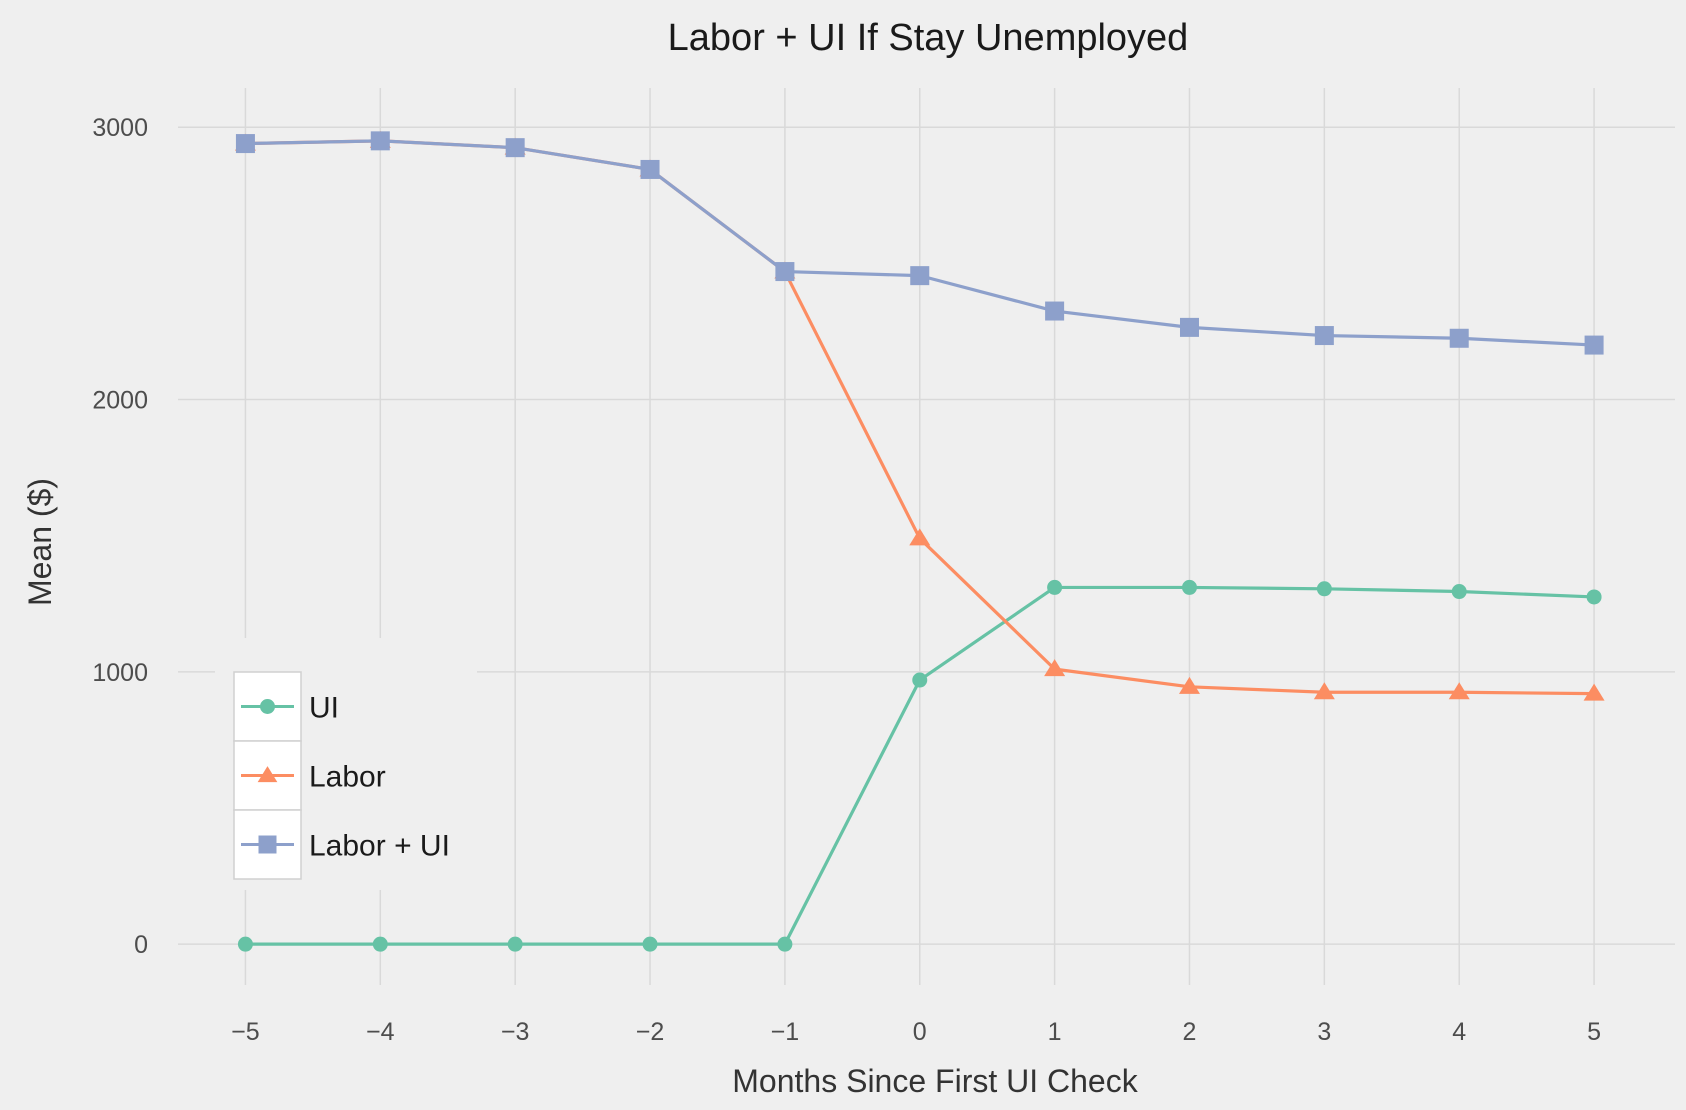 This screenshot has width=1686, height=1110. Describe the element at coordinates (120, 128) in the screenshot. I see `y-tick-label: 3000` at that location.